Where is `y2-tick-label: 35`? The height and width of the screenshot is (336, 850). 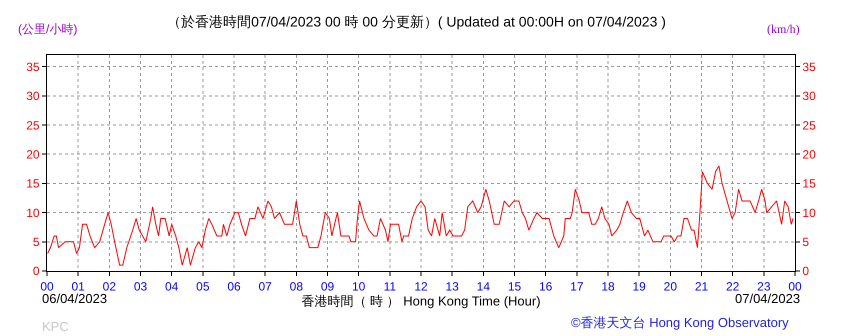 y2-tick-label: 35 is located at coordinates (809, 67).